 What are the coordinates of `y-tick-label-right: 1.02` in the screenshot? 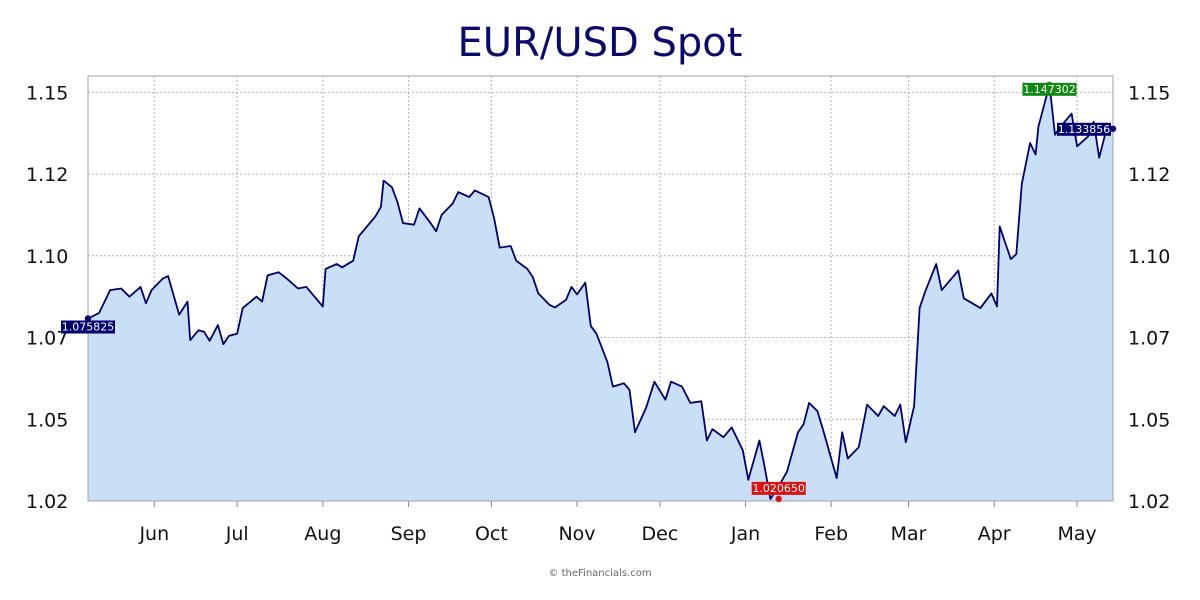 It's located at (1149, 502).